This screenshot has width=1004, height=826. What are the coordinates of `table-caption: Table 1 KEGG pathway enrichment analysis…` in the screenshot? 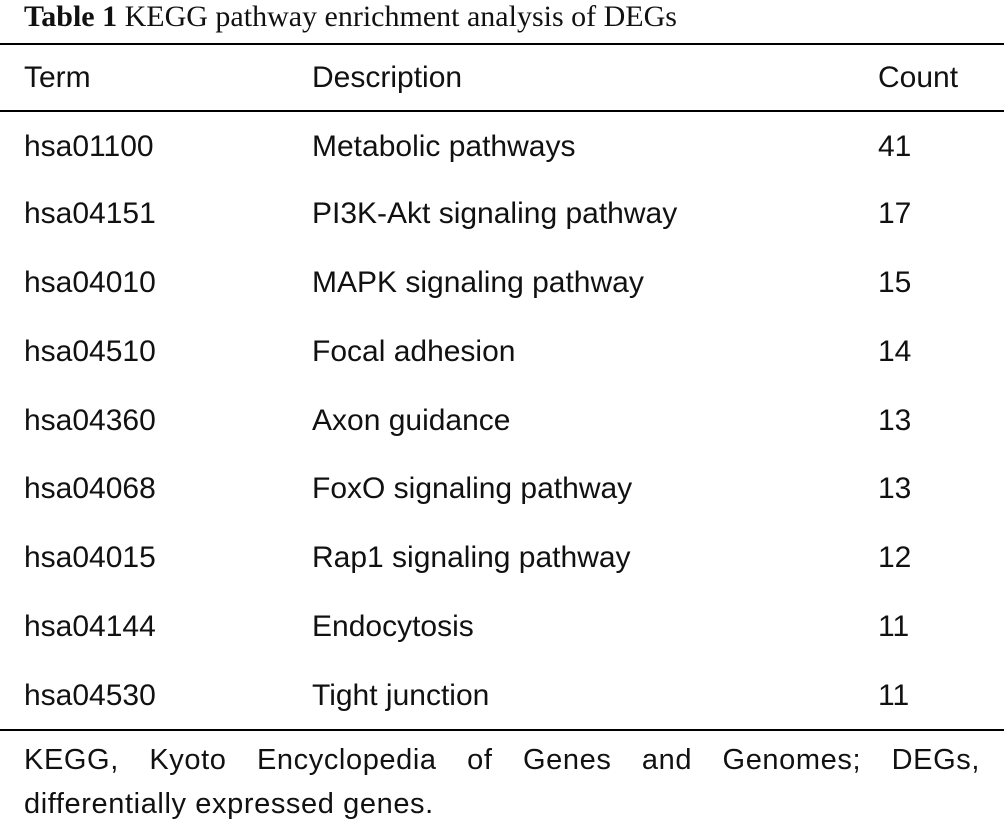 It's located at (350, 20).